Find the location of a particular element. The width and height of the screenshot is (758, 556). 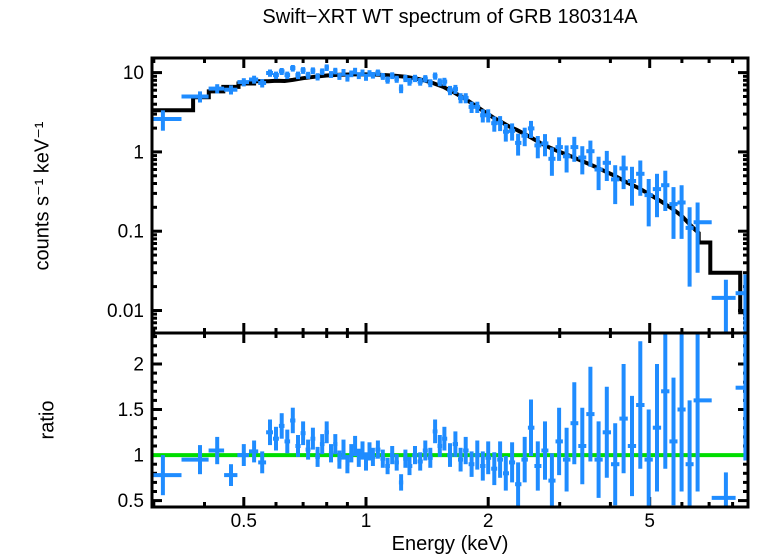

x-axis-label: Energy (keV) is located at coordinates (450, 544).